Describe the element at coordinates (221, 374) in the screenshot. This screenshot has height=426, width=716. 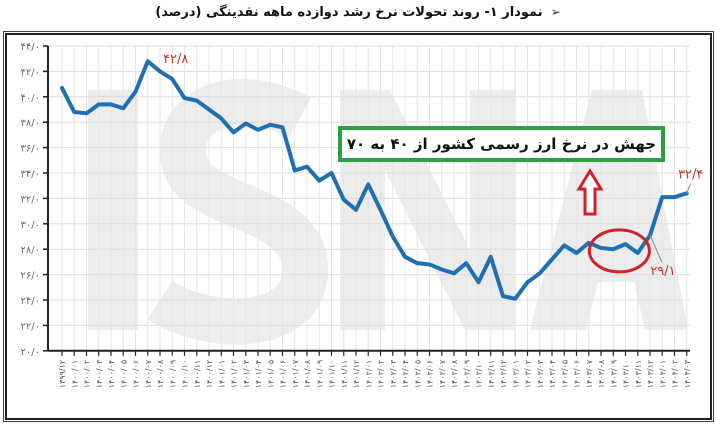
I see `x-tick-label: ۱۴۰۱/۰۱` at that location.